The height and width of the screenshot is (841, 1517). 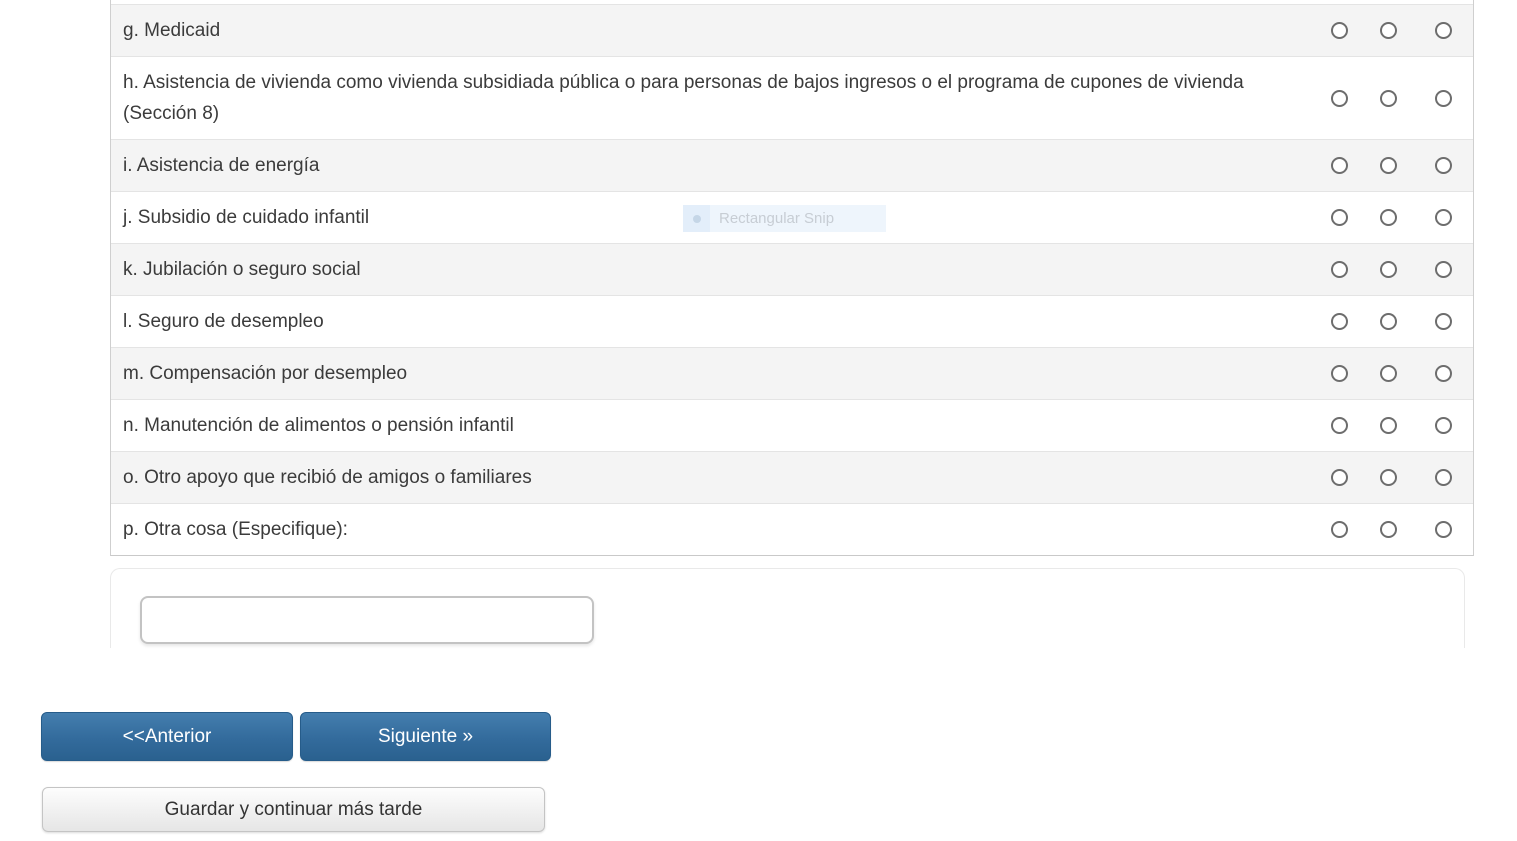 I want to click on row-label: l. Seguro de desempleo, so click(x=223, y=321).